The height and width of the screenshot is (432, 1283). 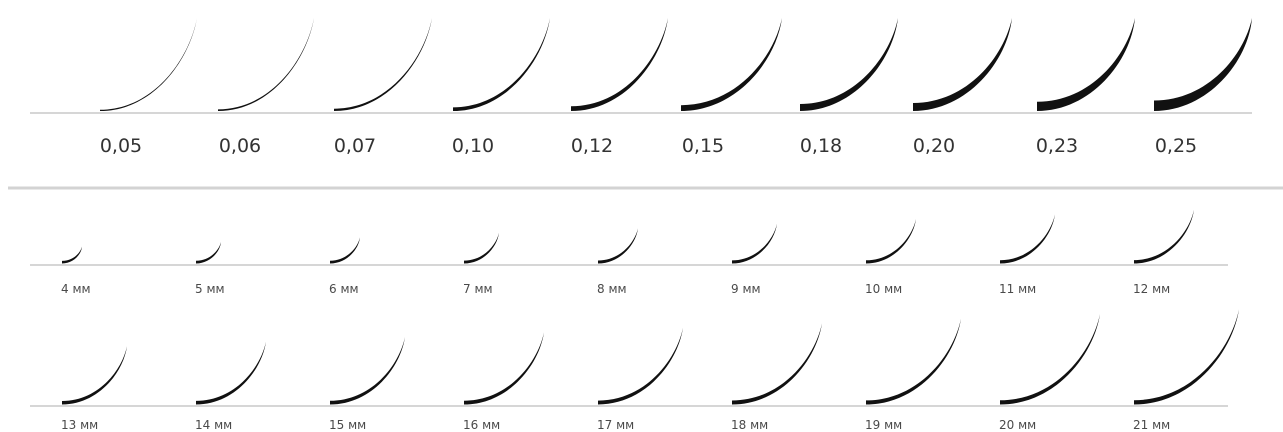 I want to click on lash-length-8mm, so click(x=618, y=246).